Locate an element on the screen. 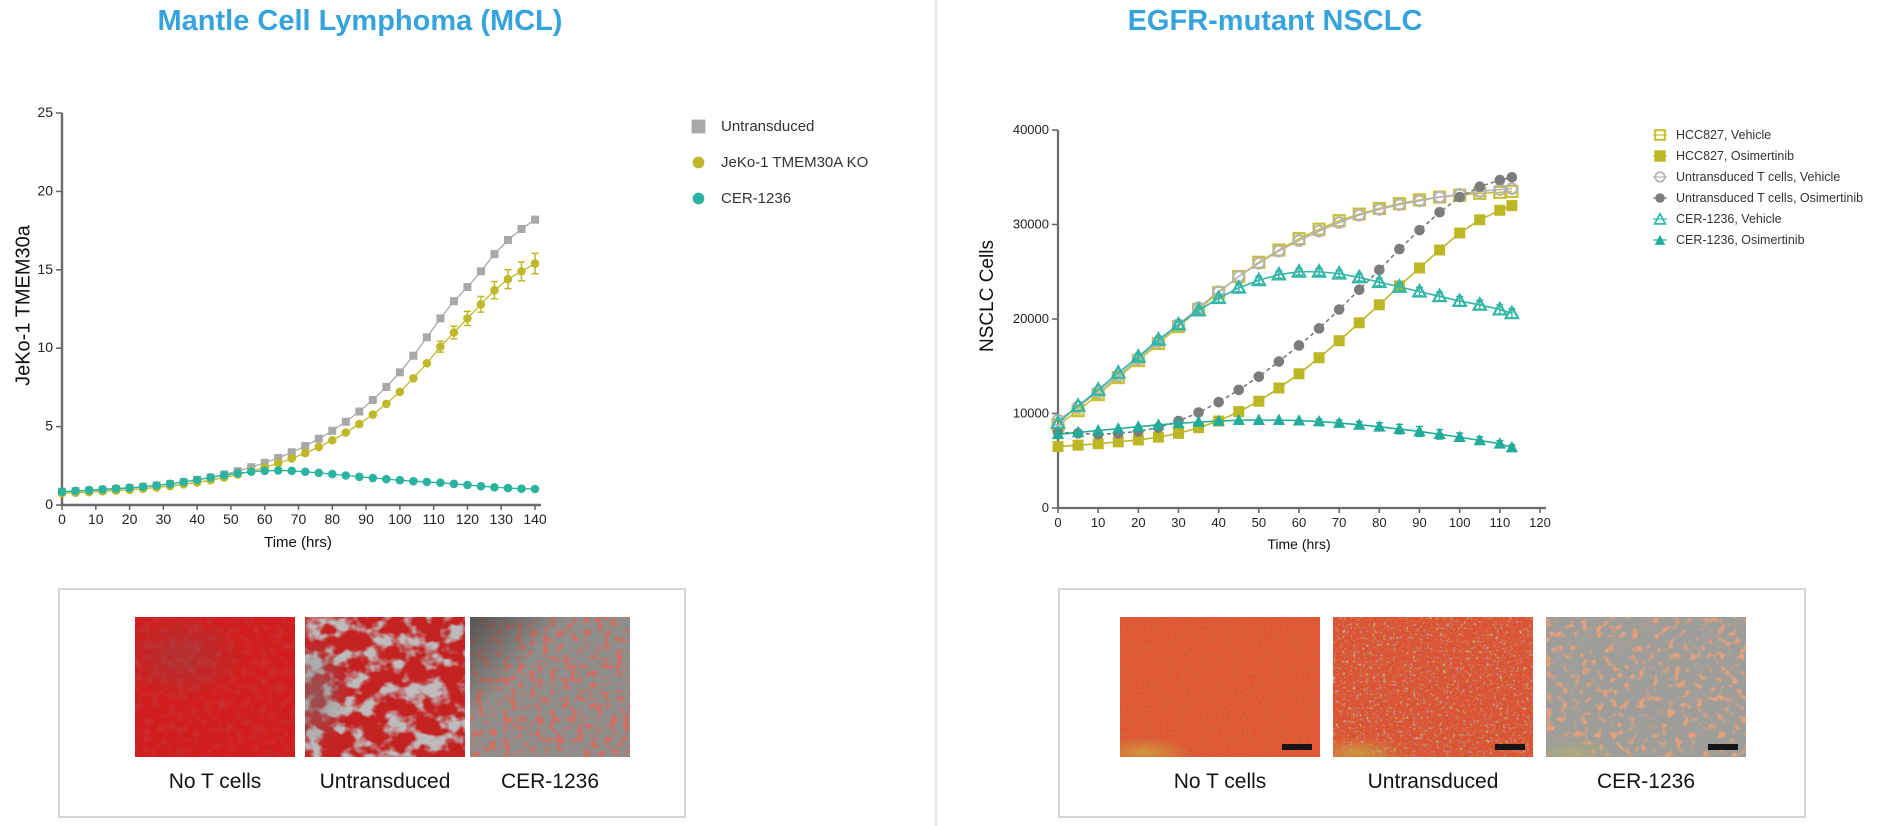 This screenshot has width=1881, height=826. y-tick-label: 40000 is located at coordinates (1031, 129).